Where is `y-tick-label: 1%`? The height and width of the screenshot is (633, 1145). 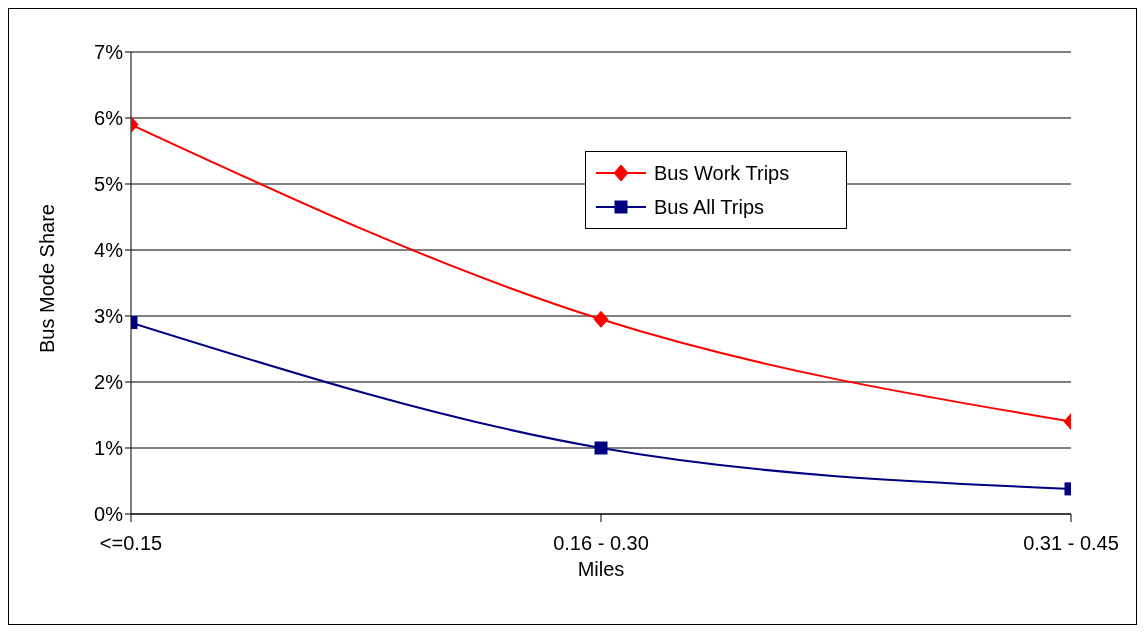
y-tick-label: 1% is located at coordinates (109, 448).